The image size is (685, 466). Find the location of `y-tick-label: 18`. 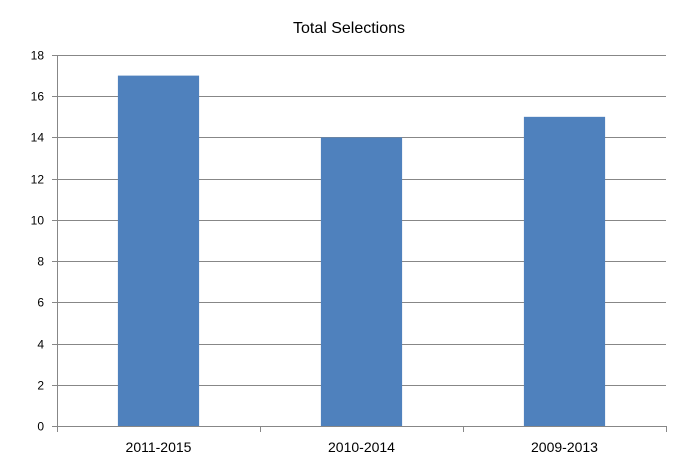

y-tick-label: 18 is located at coordinates (38, 56).